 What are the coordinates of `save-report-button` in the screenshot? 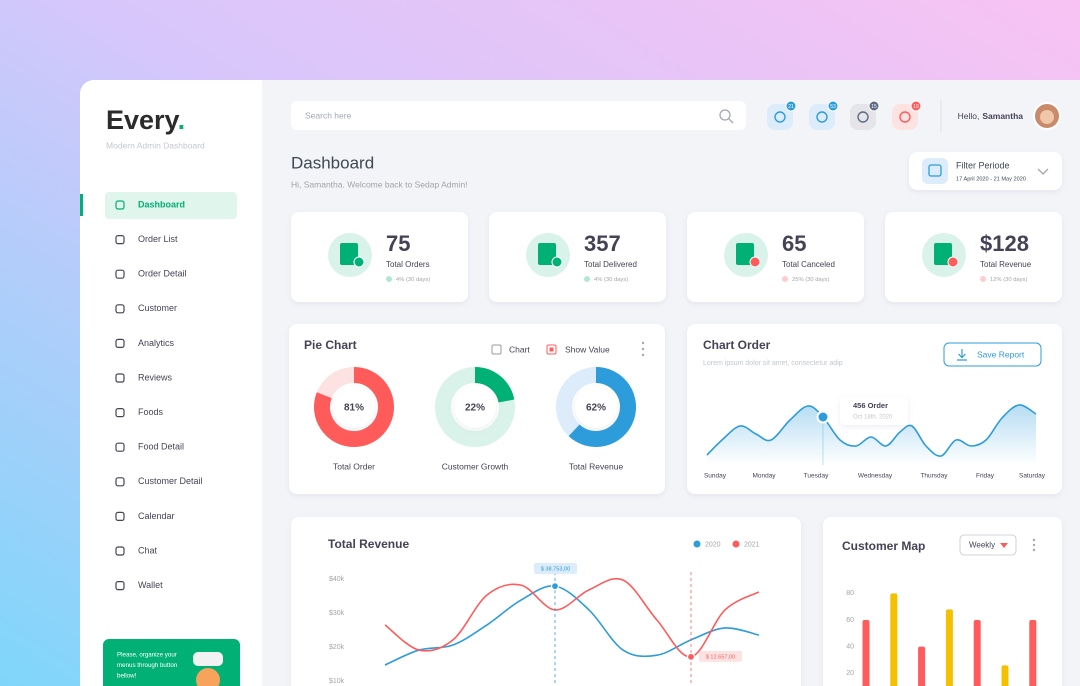 It's located at (992, 354).